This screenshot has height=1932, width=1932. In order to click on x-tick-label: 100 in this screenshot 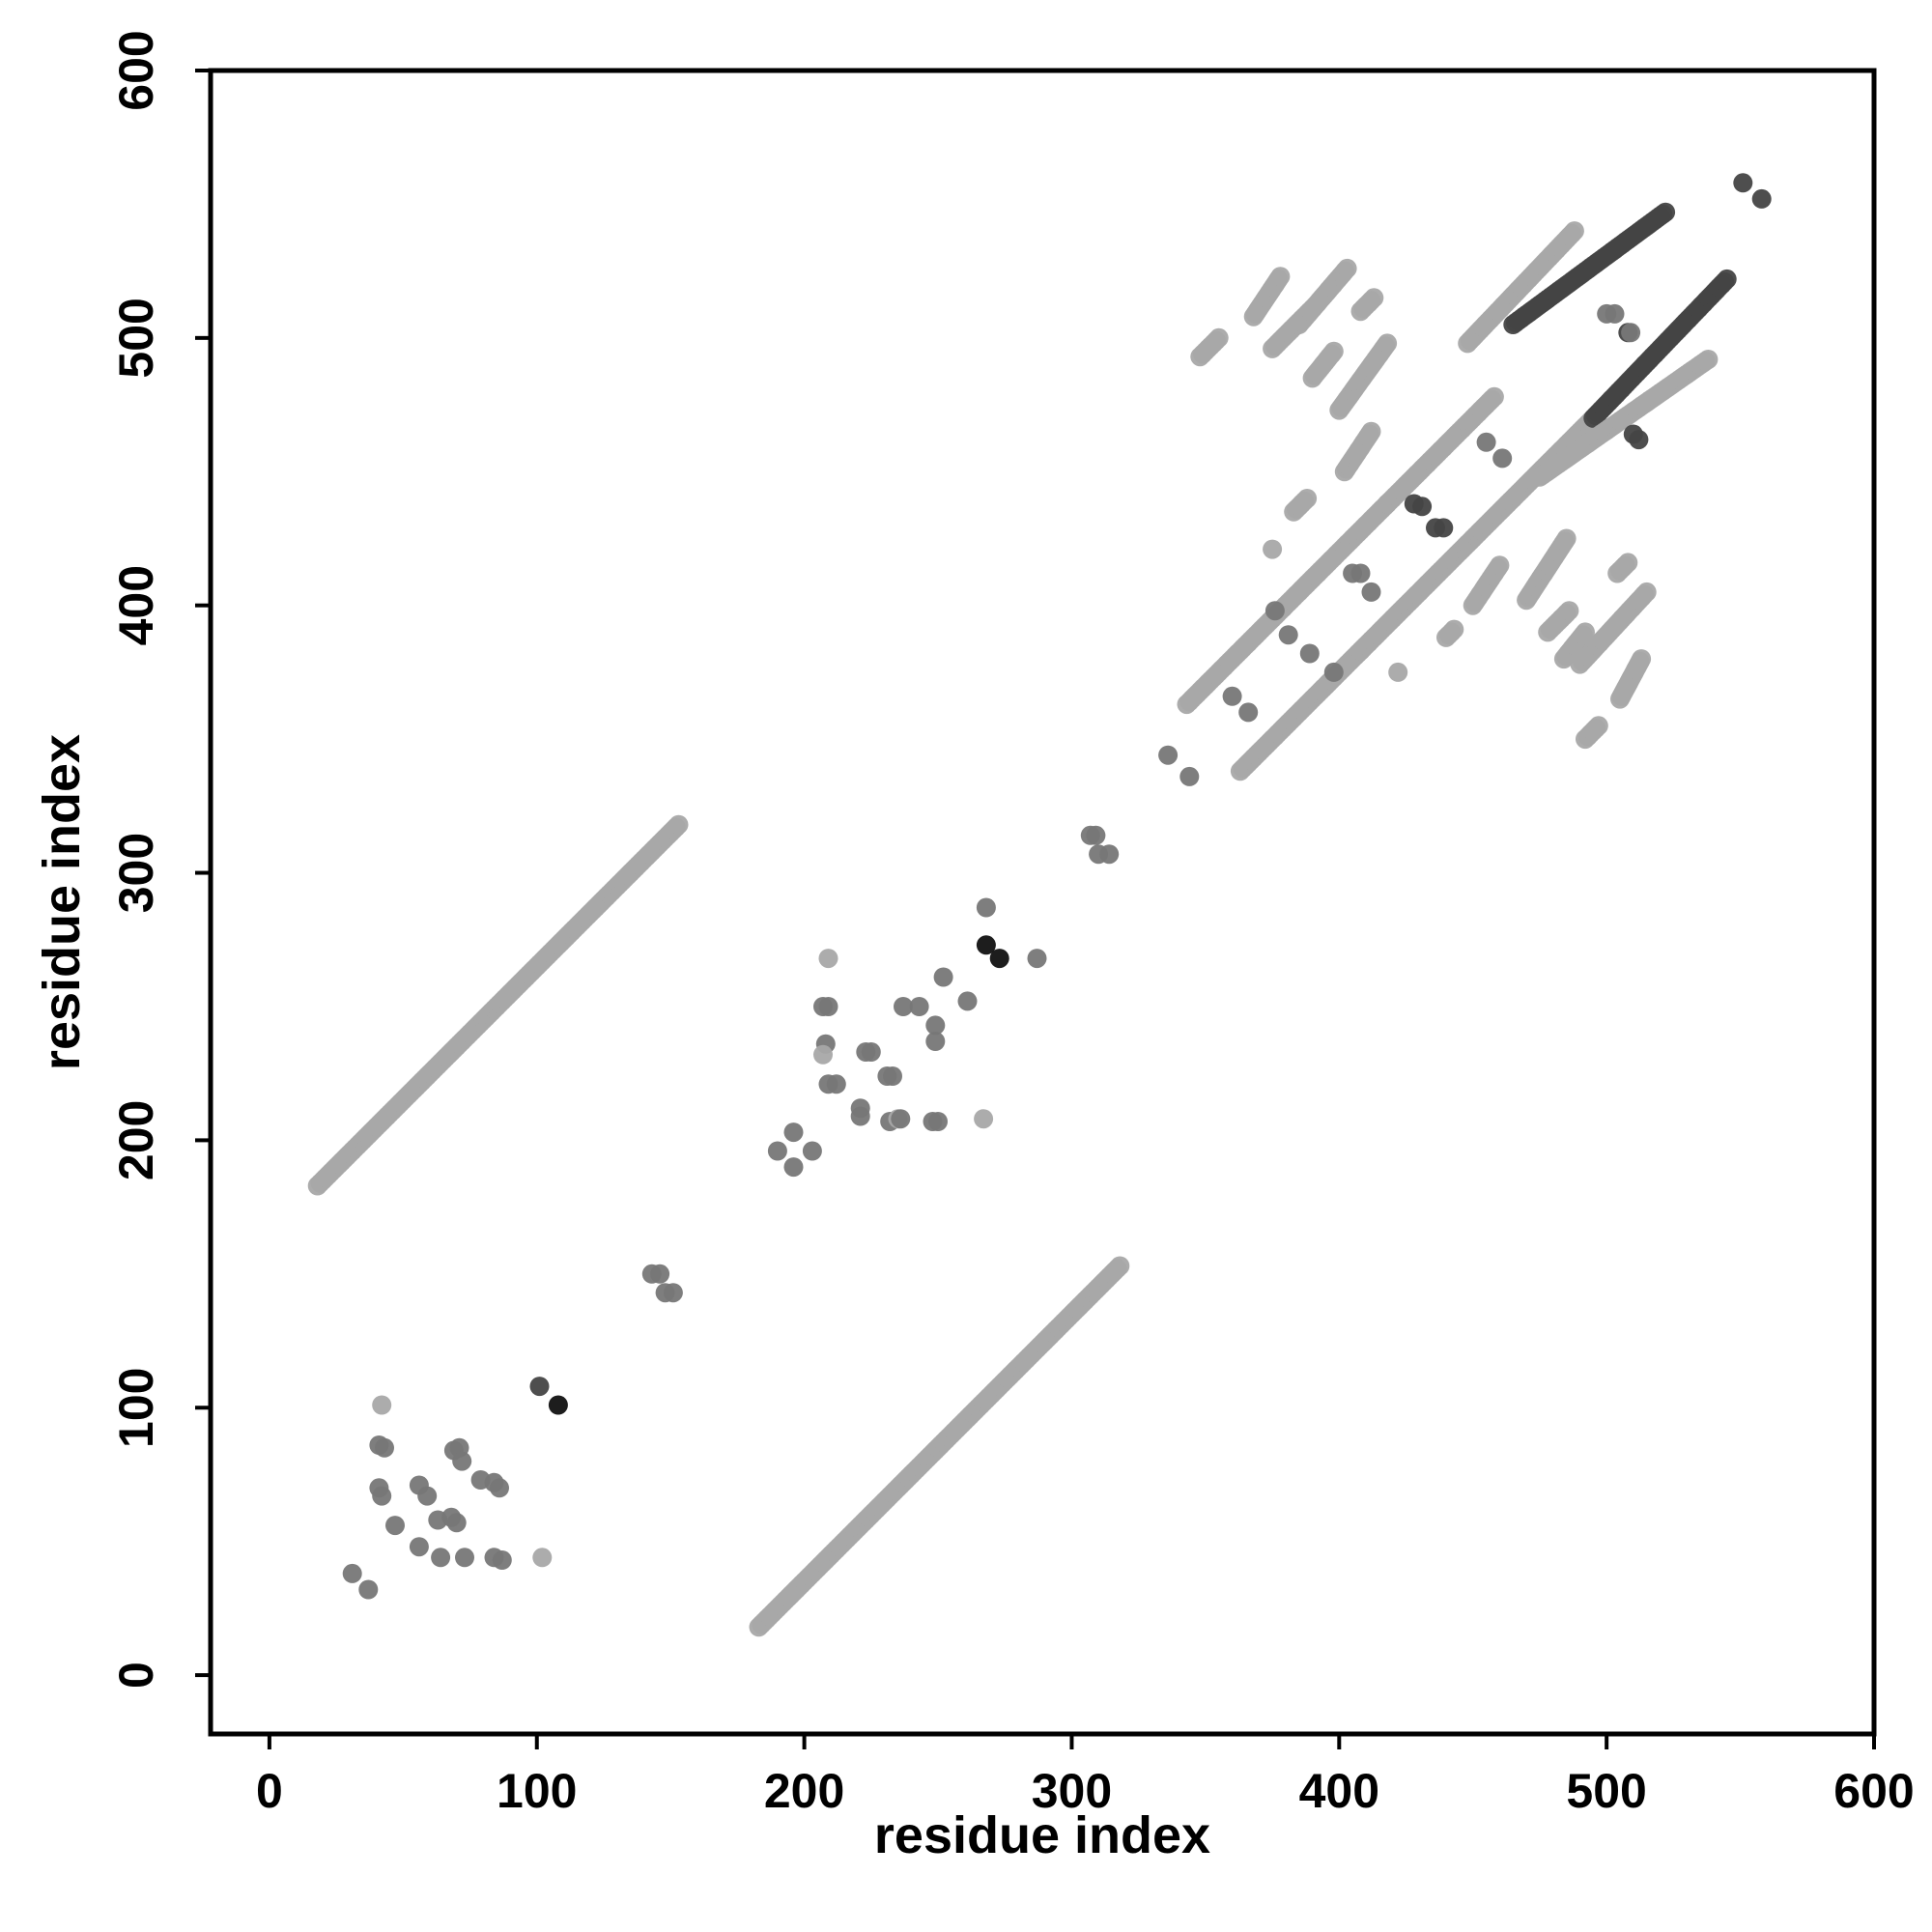, I will do `click(537, 1791)`.